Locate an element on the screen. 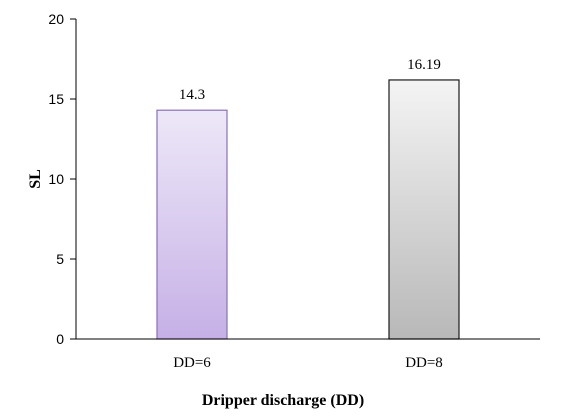 The height and width of the screenshot is (419, 561). y-tick-label: 5 is located at coordinates (60, 259).